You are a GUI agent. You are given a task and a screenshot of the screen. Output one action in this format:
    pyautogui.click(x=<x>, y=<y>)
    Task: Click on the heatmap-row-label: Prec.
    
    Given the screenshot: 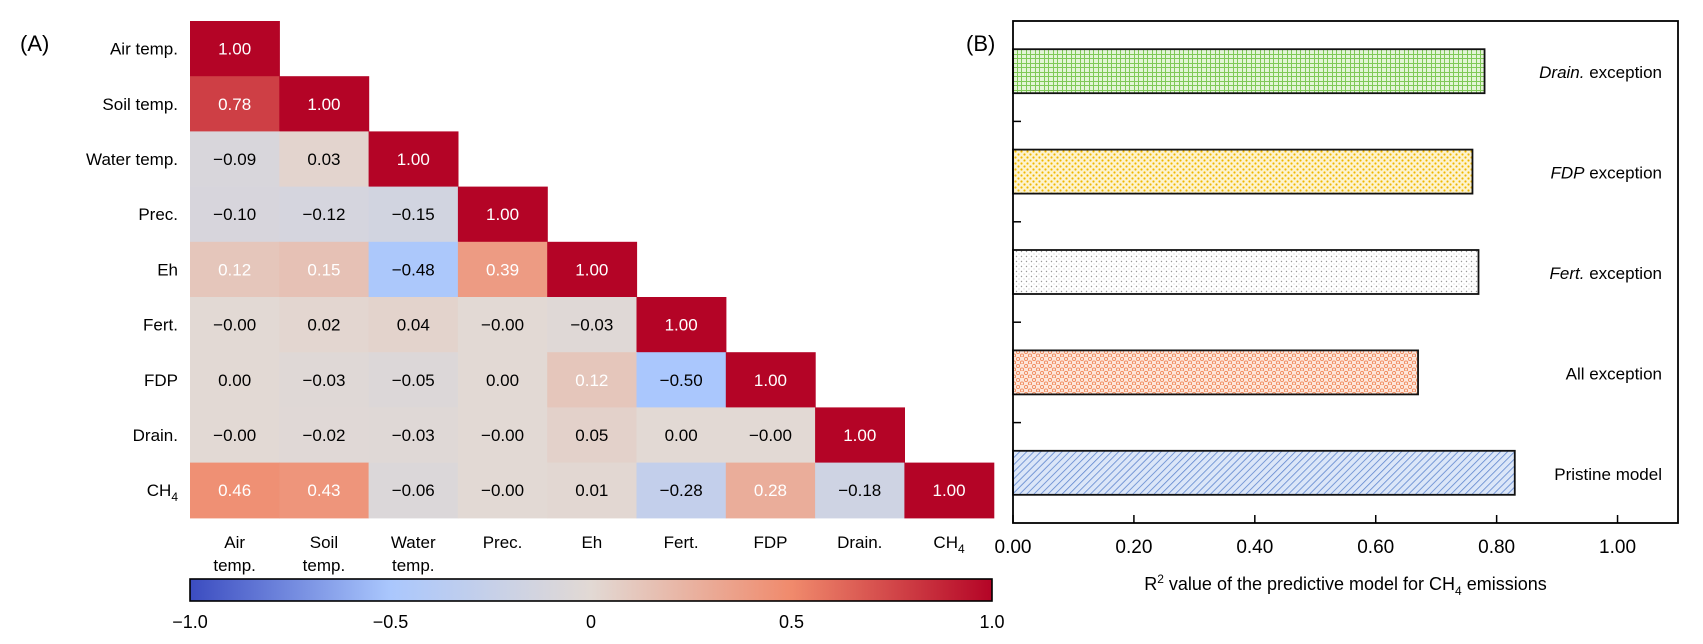 What is the action you would take?
    pyautogui.click(x=158, y=214)
    